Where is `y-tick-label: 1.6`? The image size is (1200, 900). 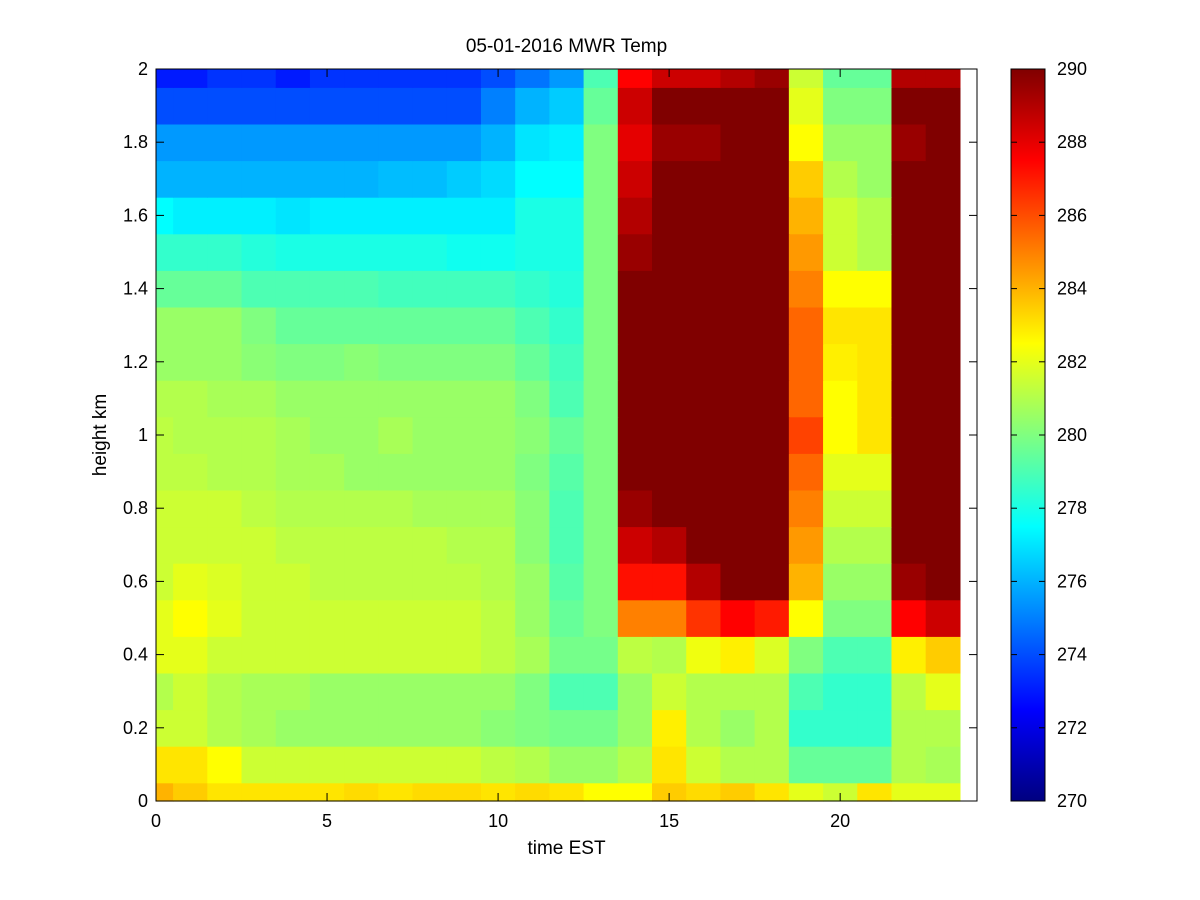 y-tick-label: 1.6 is located at coordinates (135, 215).